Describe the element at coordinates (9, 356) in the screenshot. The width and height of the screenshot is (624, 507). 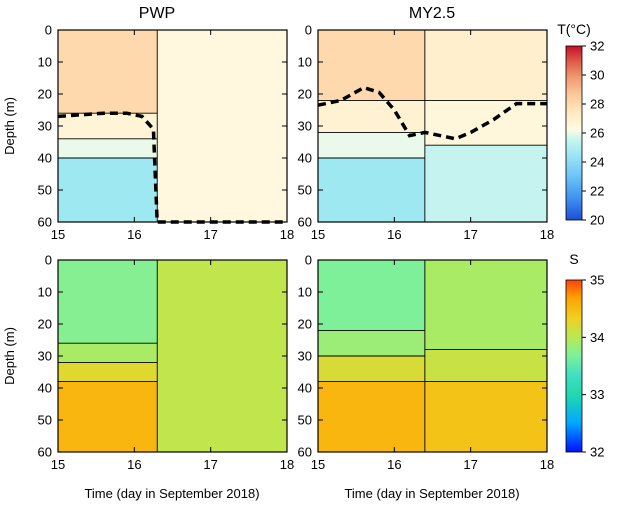
I see `y-axis-label-pwp-salinity: Depth (m)` at that location.